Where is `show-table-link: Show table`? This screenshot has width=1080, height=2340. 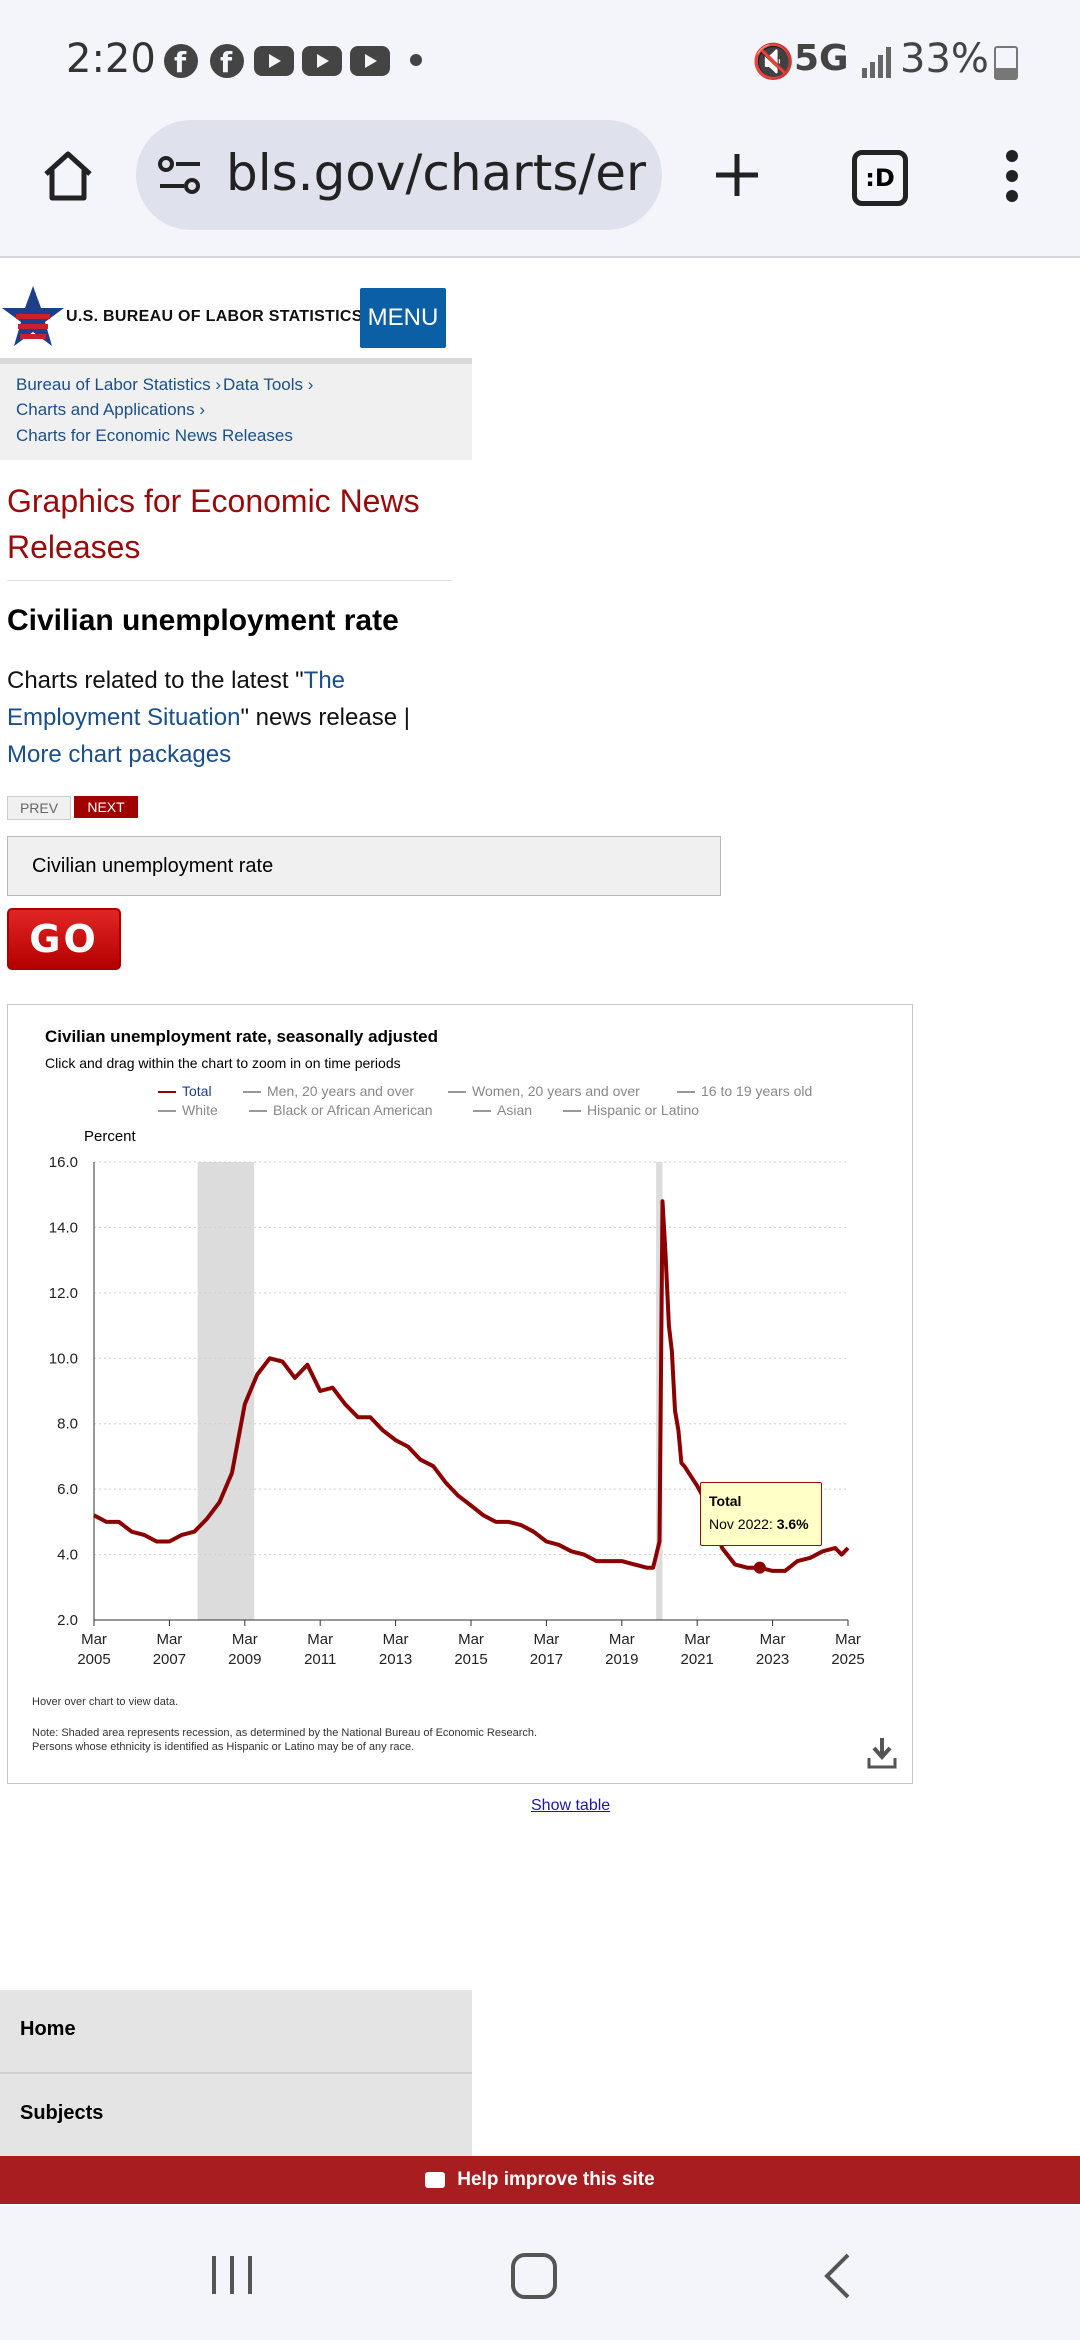
show-table-link: Show table is located at coordinates (571, 1805).